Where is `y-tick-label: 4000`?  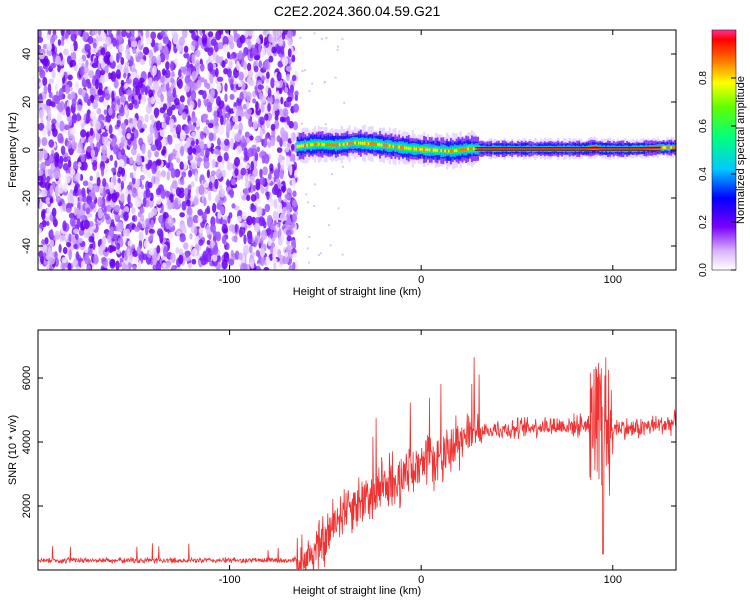
y-tick-label: 4000 is located at coordinates (27, 442).